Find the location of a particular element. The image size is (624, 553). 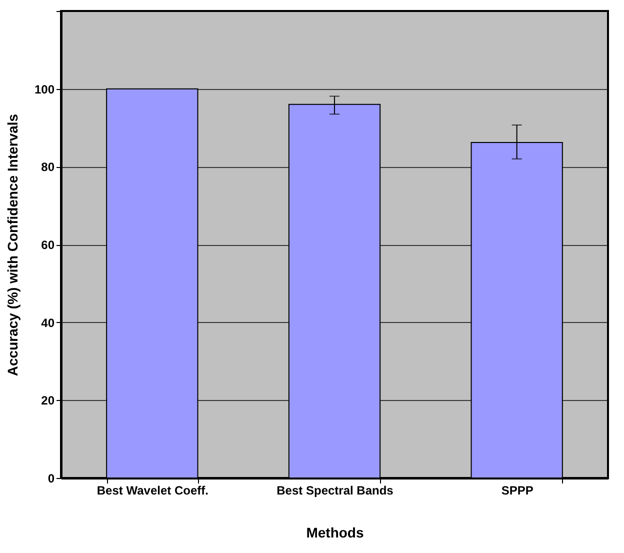

y-tick-label: 100 is located at coordinates (44, 89).